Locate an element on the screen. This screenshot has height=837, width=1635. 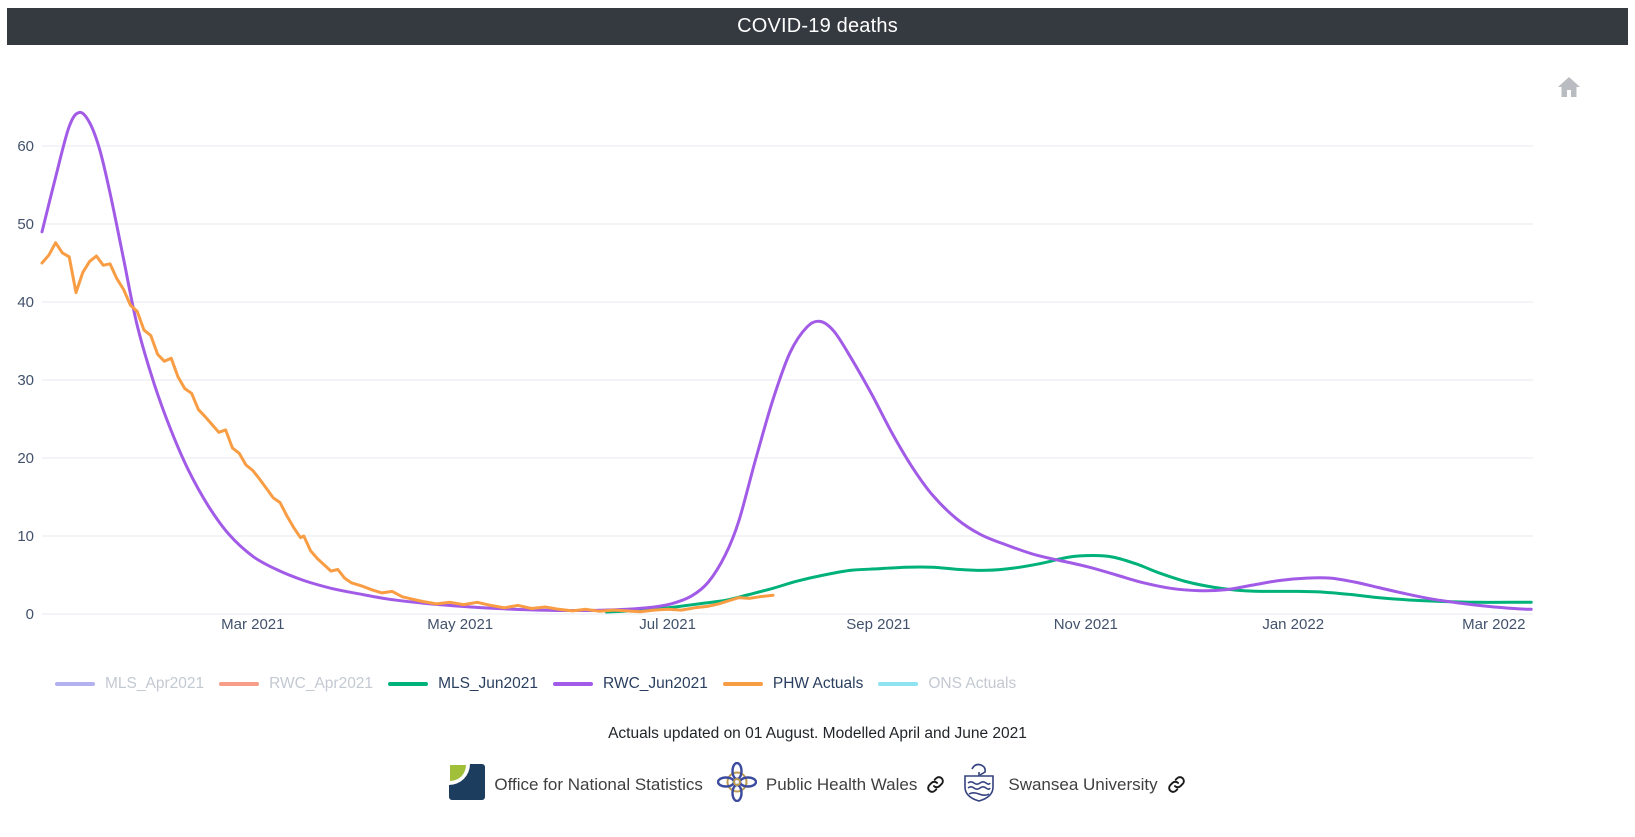
x-tick-label: Jan 2022 is located at coordinates (1293, 624).